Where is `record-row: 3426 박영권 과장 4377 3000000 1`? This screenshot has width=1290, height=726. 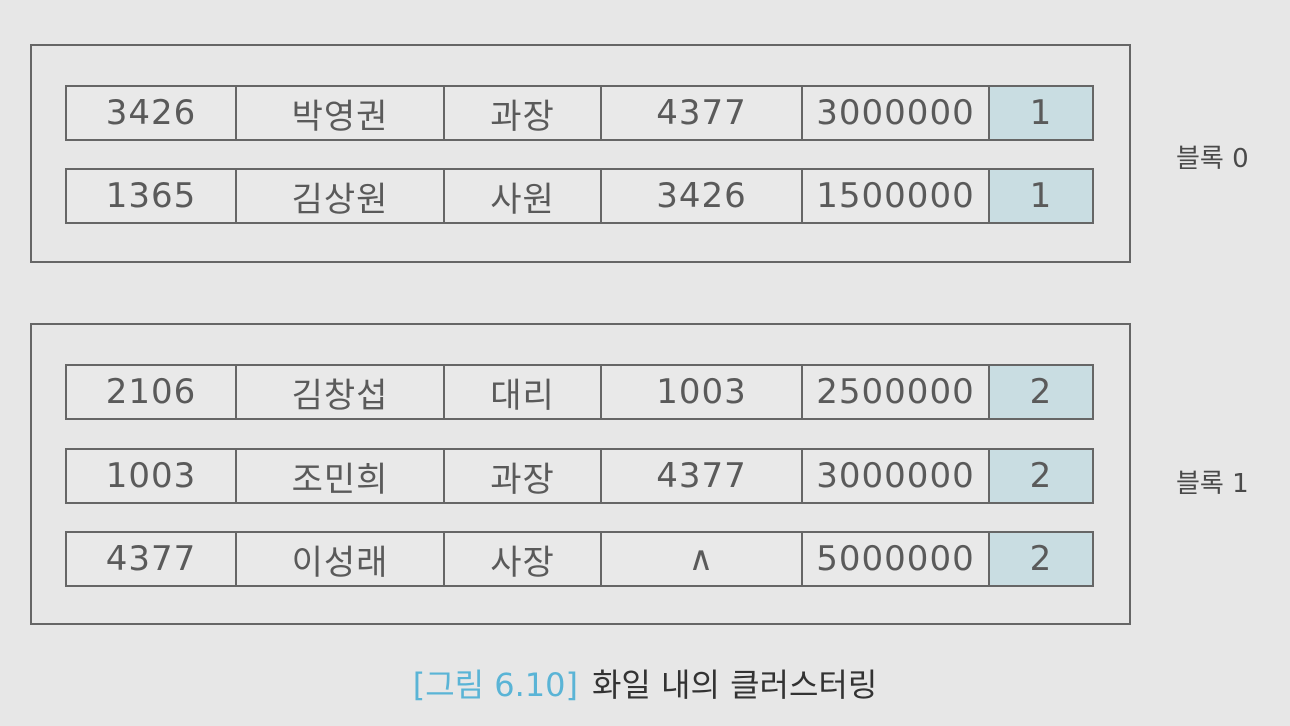
record-row: 3426 박영권 과장 4377 3000000 1 is located at coordinates (579, 113).